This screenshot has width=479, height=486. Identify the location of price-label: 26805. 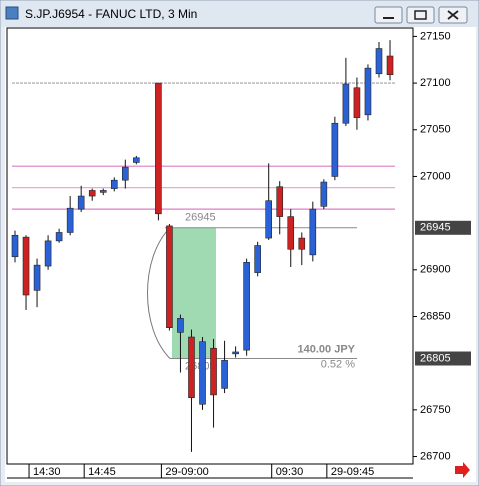
(435, 358).